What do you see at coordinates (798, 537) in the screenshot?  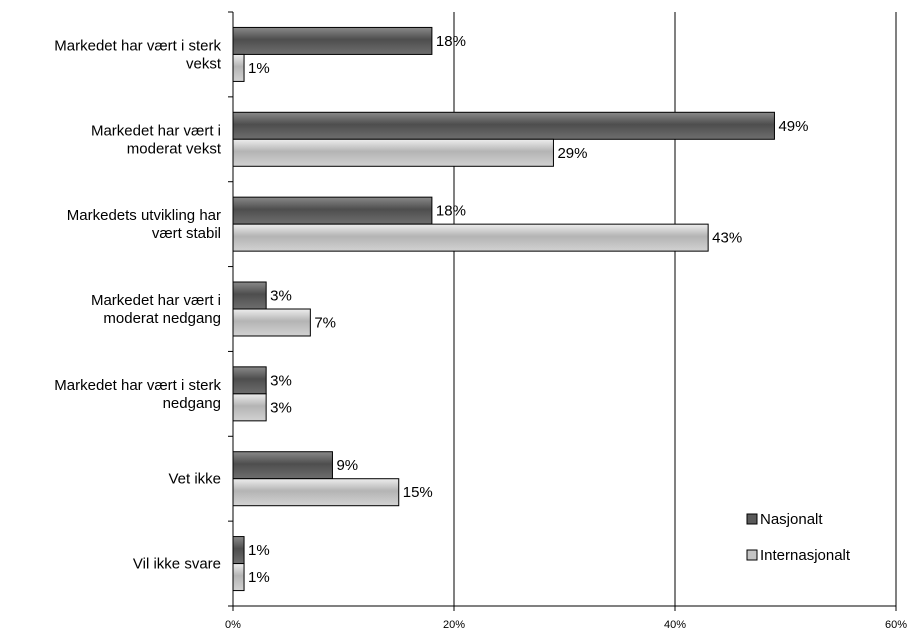 I see `legend: Nasjonalt Internasjonalt` at bounding box center [798, 537].